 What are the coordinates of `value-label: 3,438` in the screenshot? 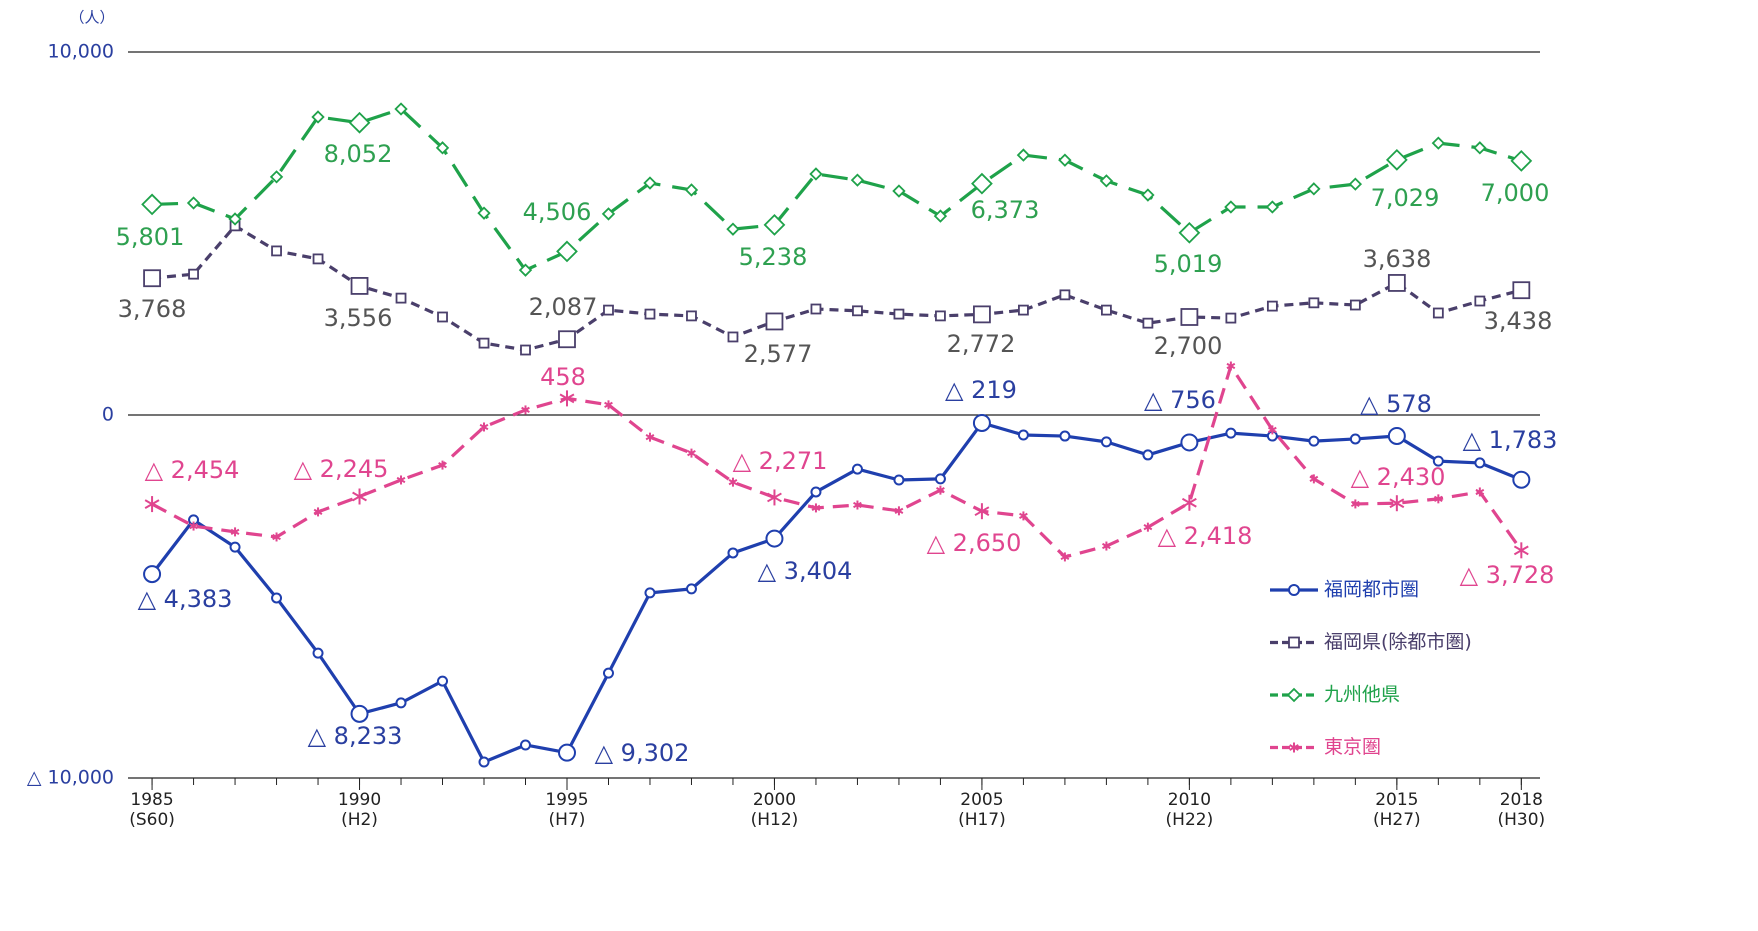 It's located at (1518, 321).